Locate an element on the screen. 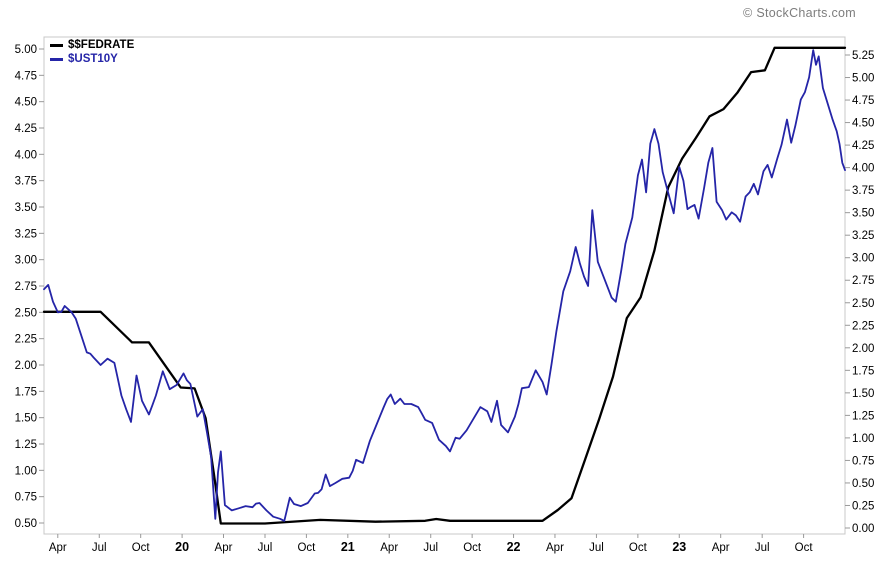  x-axis-year-label: 20 is located at coordinates (182, 547).